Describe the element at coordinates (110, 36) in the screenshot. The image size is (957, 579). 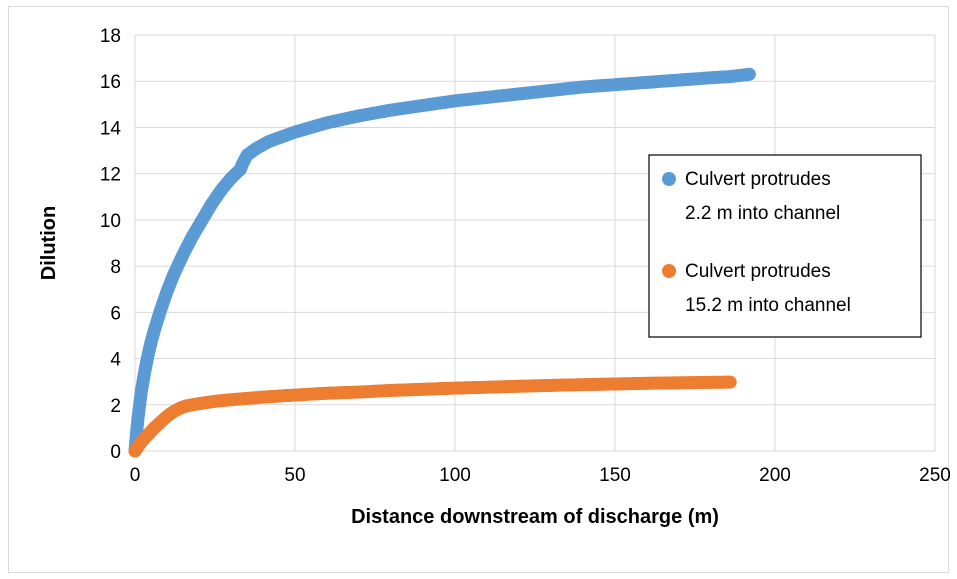
I see `y-tick-label: 18` at that location.